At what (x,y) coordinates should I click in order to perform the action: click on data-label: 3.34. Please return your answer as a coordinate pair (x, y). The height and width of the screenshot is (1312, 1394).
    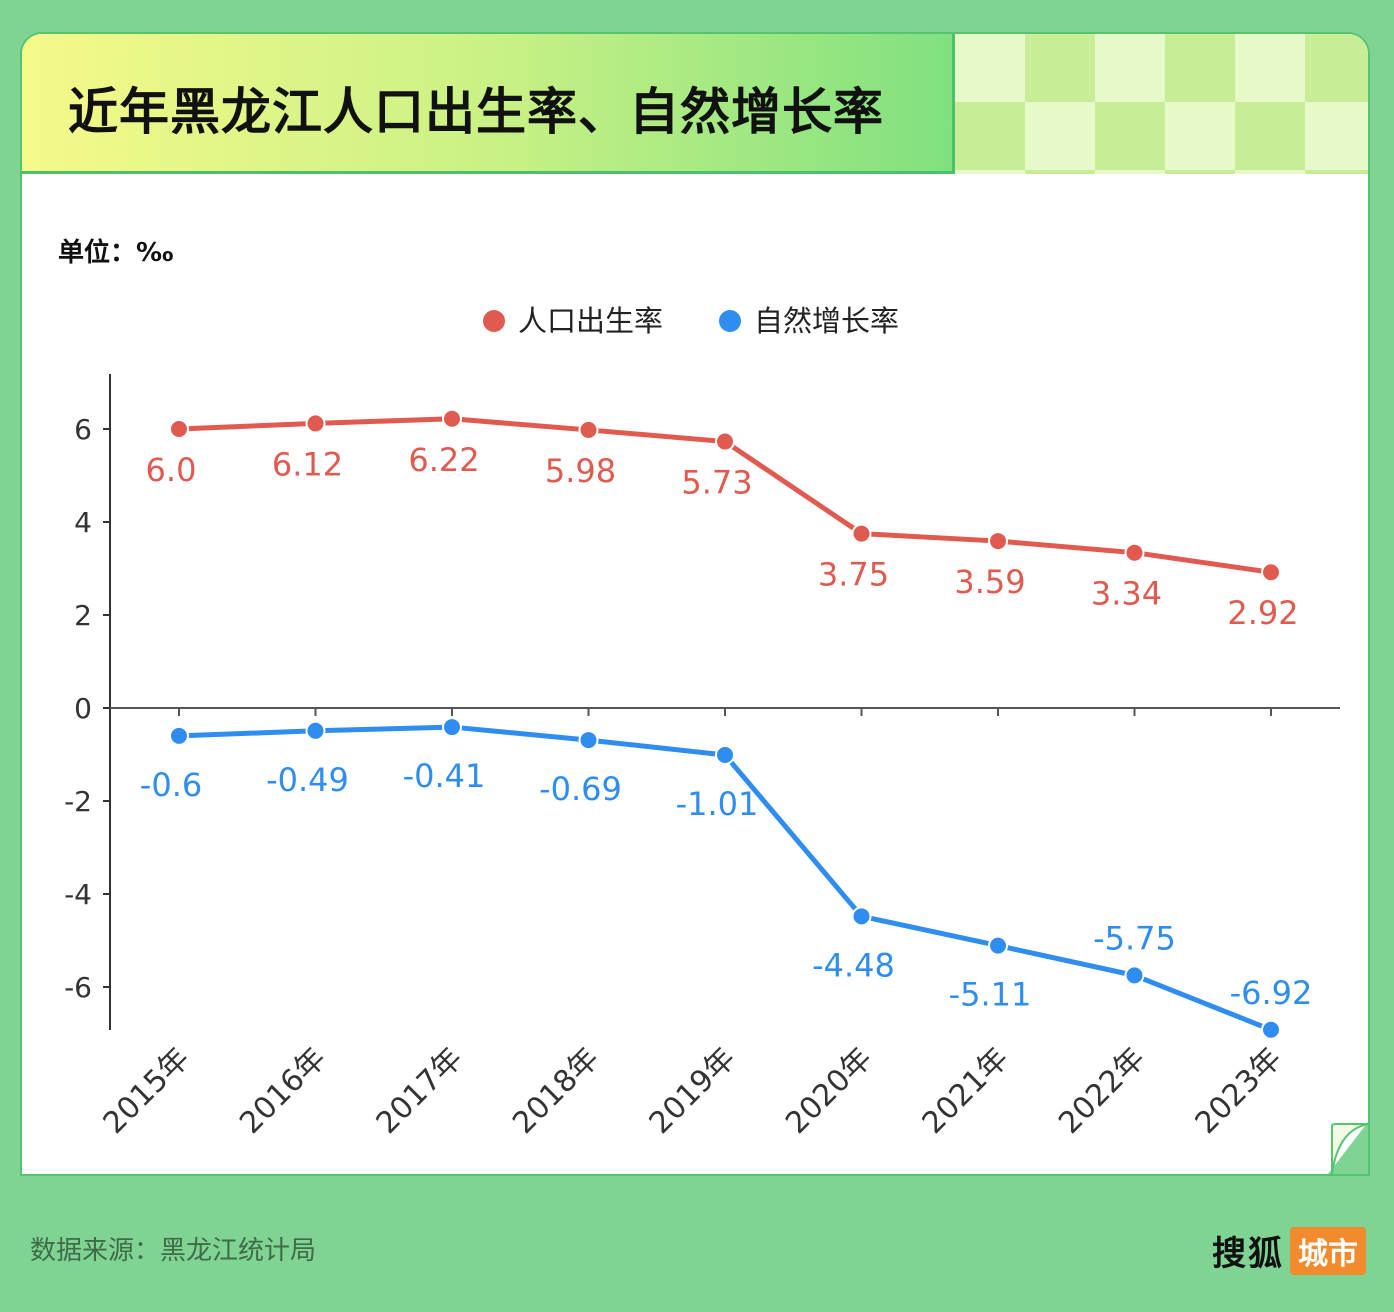
    Looking at the image, I should click on (1126, 594).